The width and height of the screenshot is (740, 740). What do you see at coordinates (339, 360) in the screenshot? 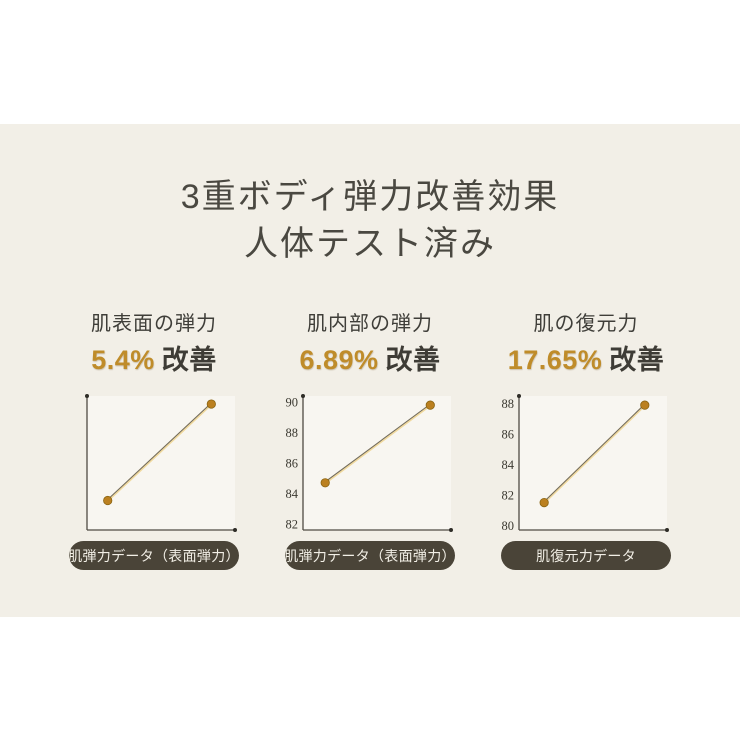
I see `improvement-percent: 6.89%` at bounding box center [339, 360].